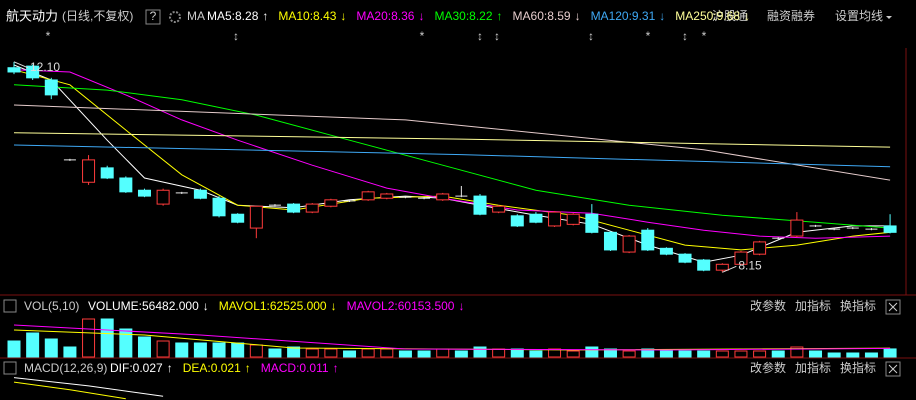 The height and width of the screenshot is (400, 916). Describe the element at coordinates (65, 368) in the screenshot. I see `panel-title: MACD(12,26,9)` at that location.